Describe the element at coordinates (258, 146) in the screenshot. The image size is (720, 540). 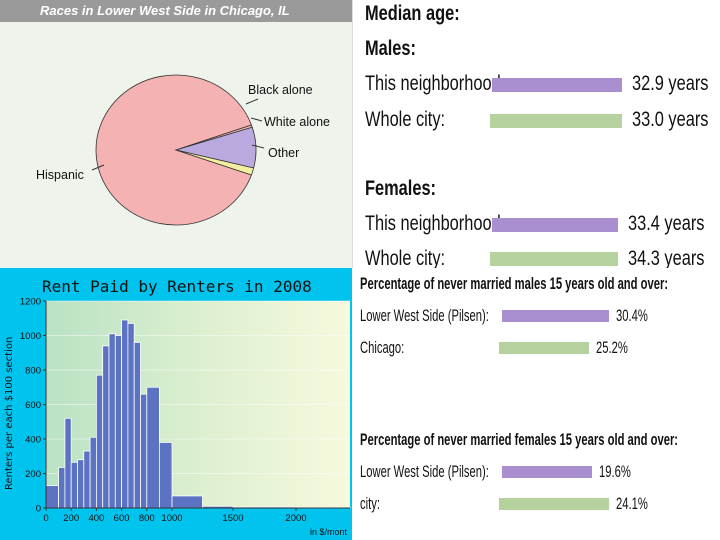
I see `pie-leader-other` at that location.